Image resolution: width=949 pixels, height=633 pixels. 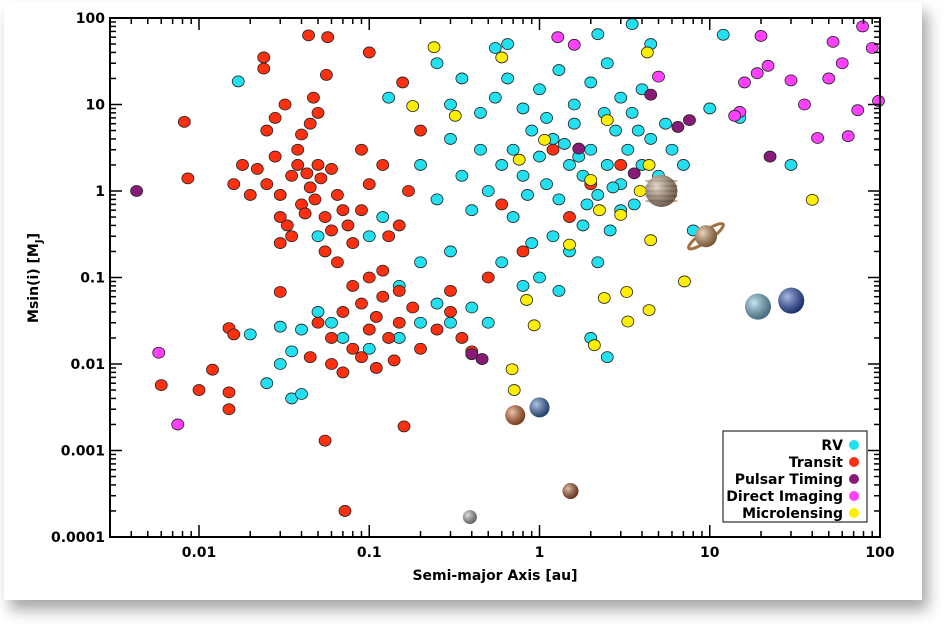 What do you see at coordinates (199, 553) in the screenshot?
I see `x-tick-label: 0.01` at bounding box center [199, 553].